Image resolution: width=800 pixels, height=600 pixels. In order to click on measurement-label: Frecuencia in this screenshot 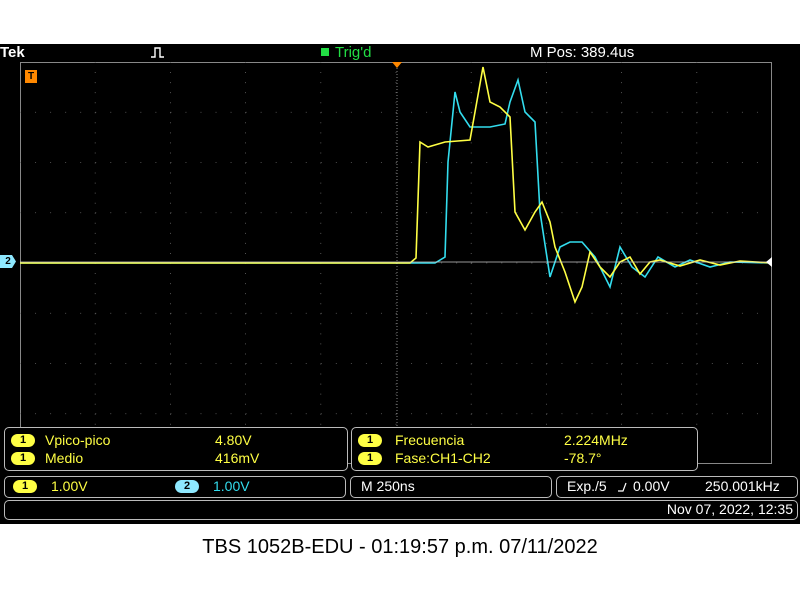, I will do `click(430, 440)`.